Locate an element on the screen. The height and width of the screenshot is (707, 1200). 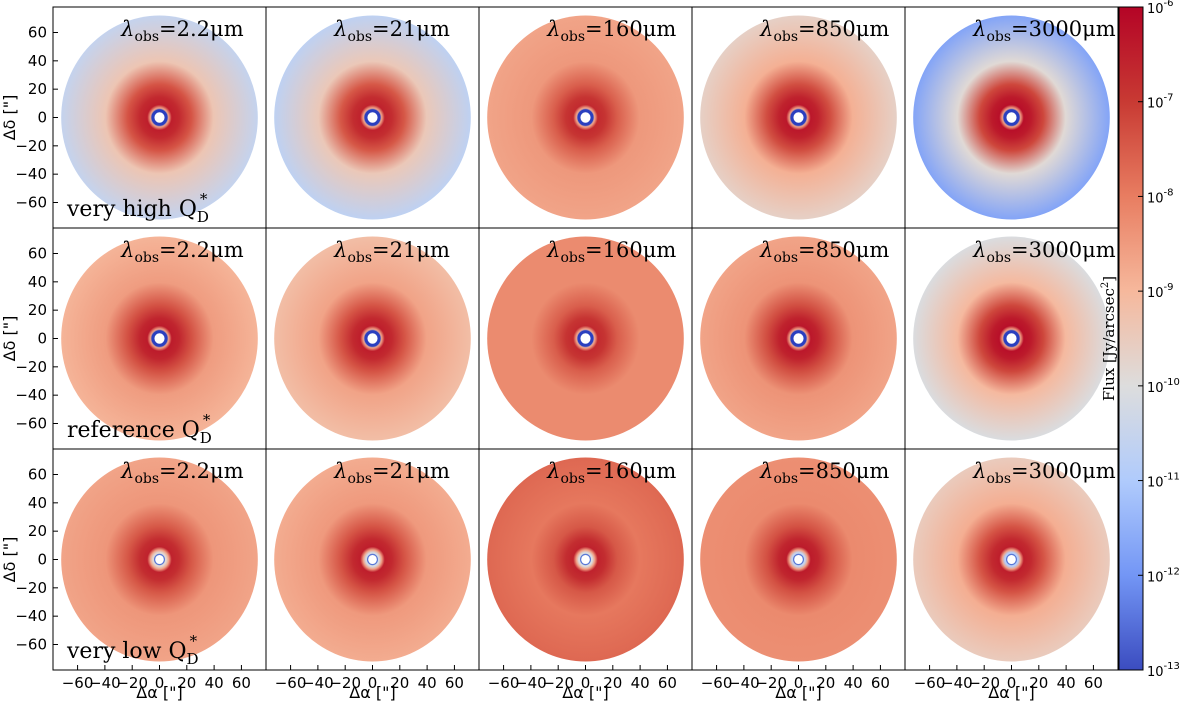
colorbar-tick-label: 10⁻¹³ is located at coordinates (1163, 670).